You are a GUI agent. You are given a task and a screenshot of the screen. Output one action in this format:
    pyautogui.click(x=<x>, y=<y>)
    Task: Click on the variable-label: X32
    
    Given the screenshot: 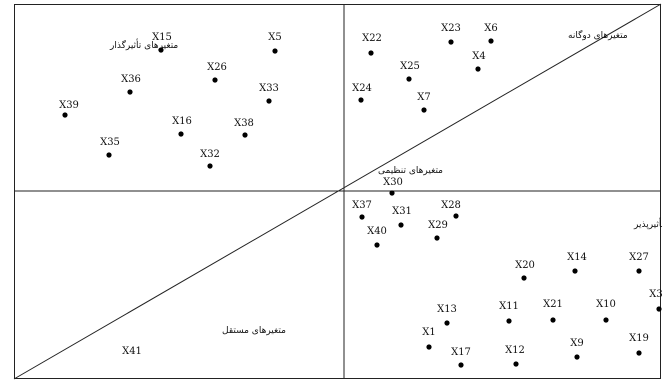 What is the action you would take?
    pyautogui.click(x=210, y=154)
    